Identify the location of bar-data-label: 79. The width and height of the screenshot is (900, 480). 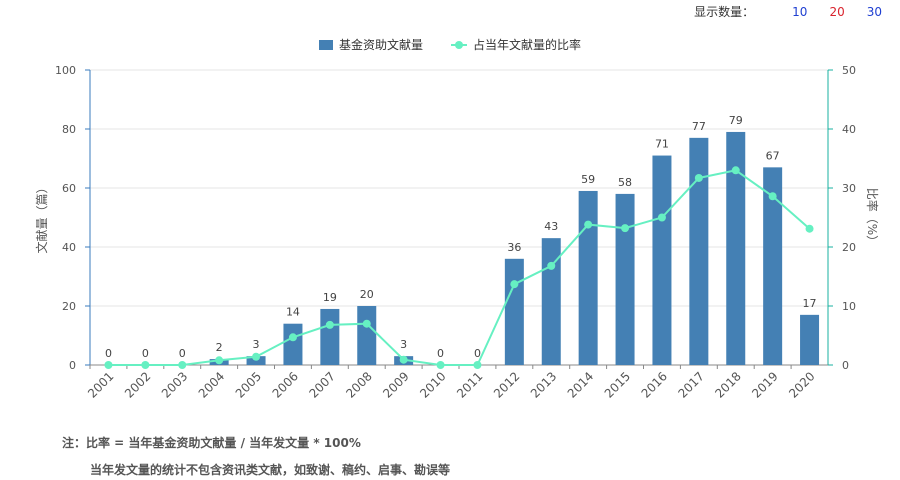
(736, 120).